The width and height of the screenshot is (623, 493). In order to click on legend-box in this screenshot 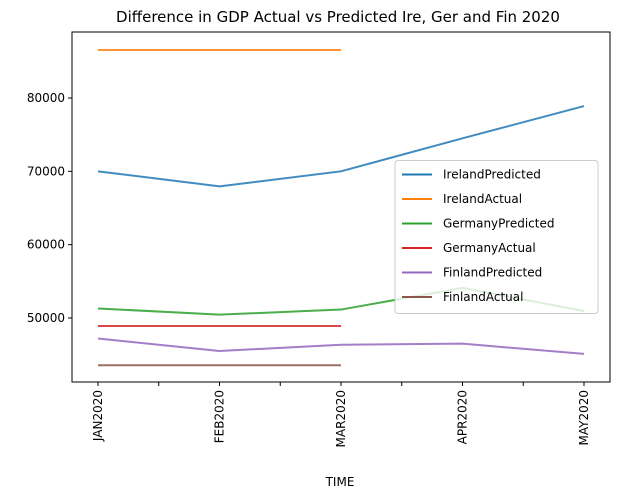, I will do `click(496, 237)`.